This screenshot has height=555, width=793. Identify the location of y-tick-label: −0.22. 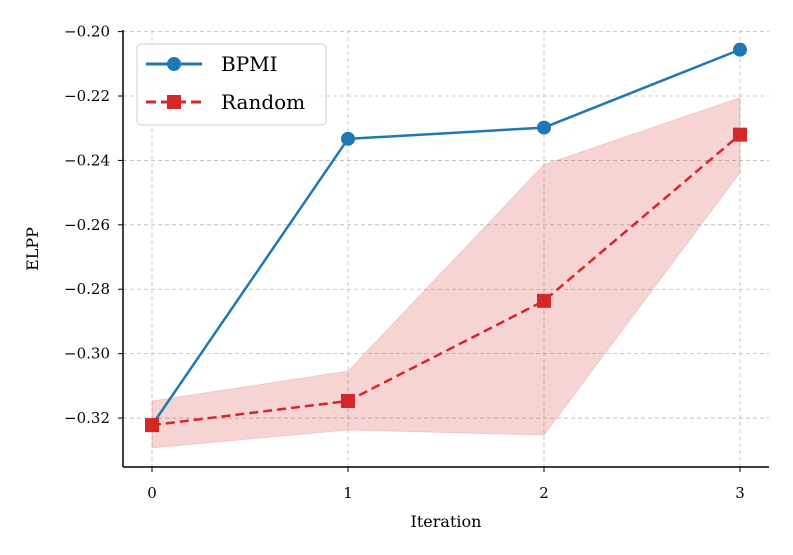
(87, 96).